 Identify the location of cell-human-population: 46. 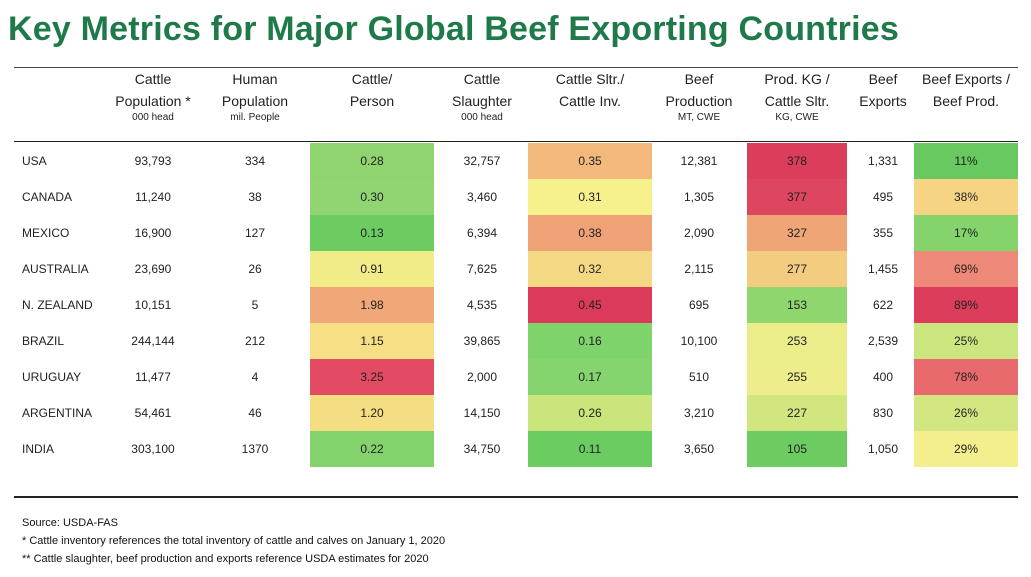
(255, 413).